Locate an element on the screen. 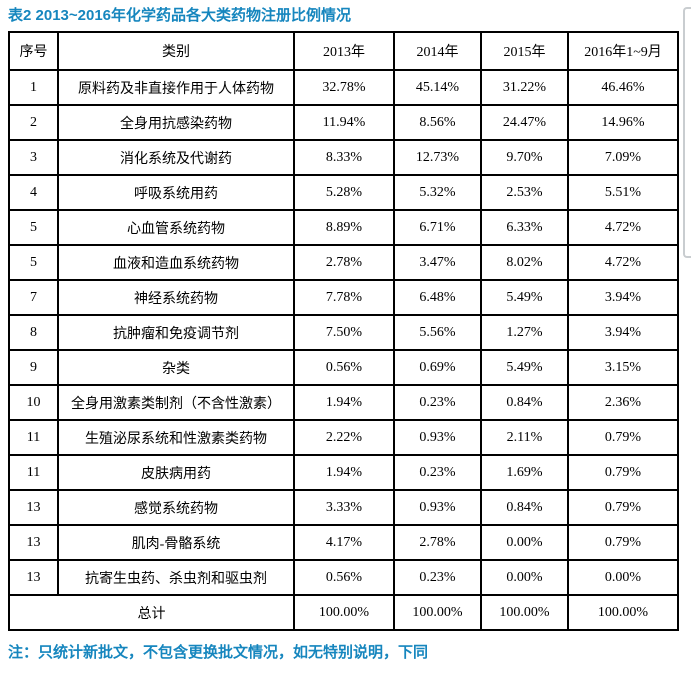 The height and width of the screenshot is (699, 691). value-cell: 2.11% is located at coordinates (524, 437).